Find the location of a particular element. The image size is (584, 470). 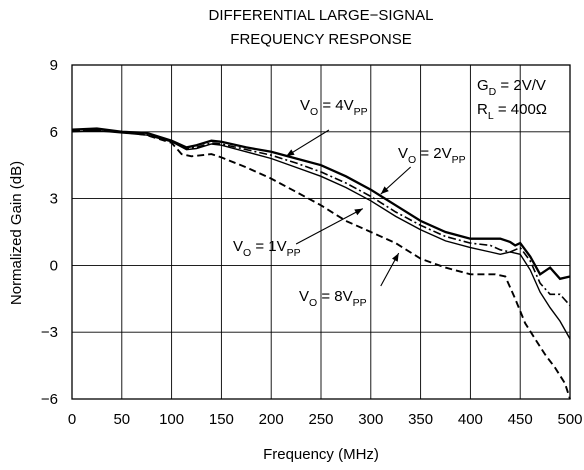

y-tick-label: 9 is located at coordinates (54, 65).